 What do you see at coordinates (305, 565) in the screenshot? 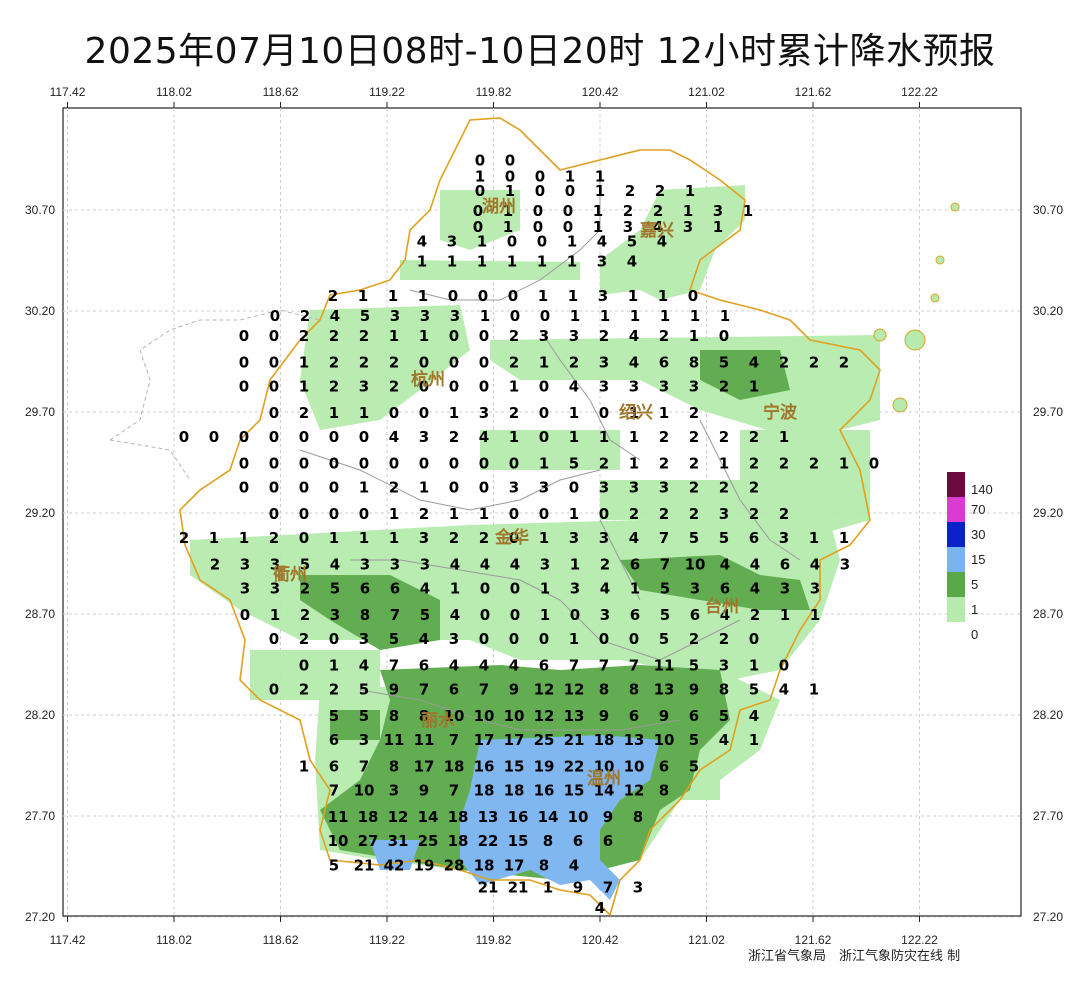
I see `precip-value: 5` at bounding box center [305, 565].